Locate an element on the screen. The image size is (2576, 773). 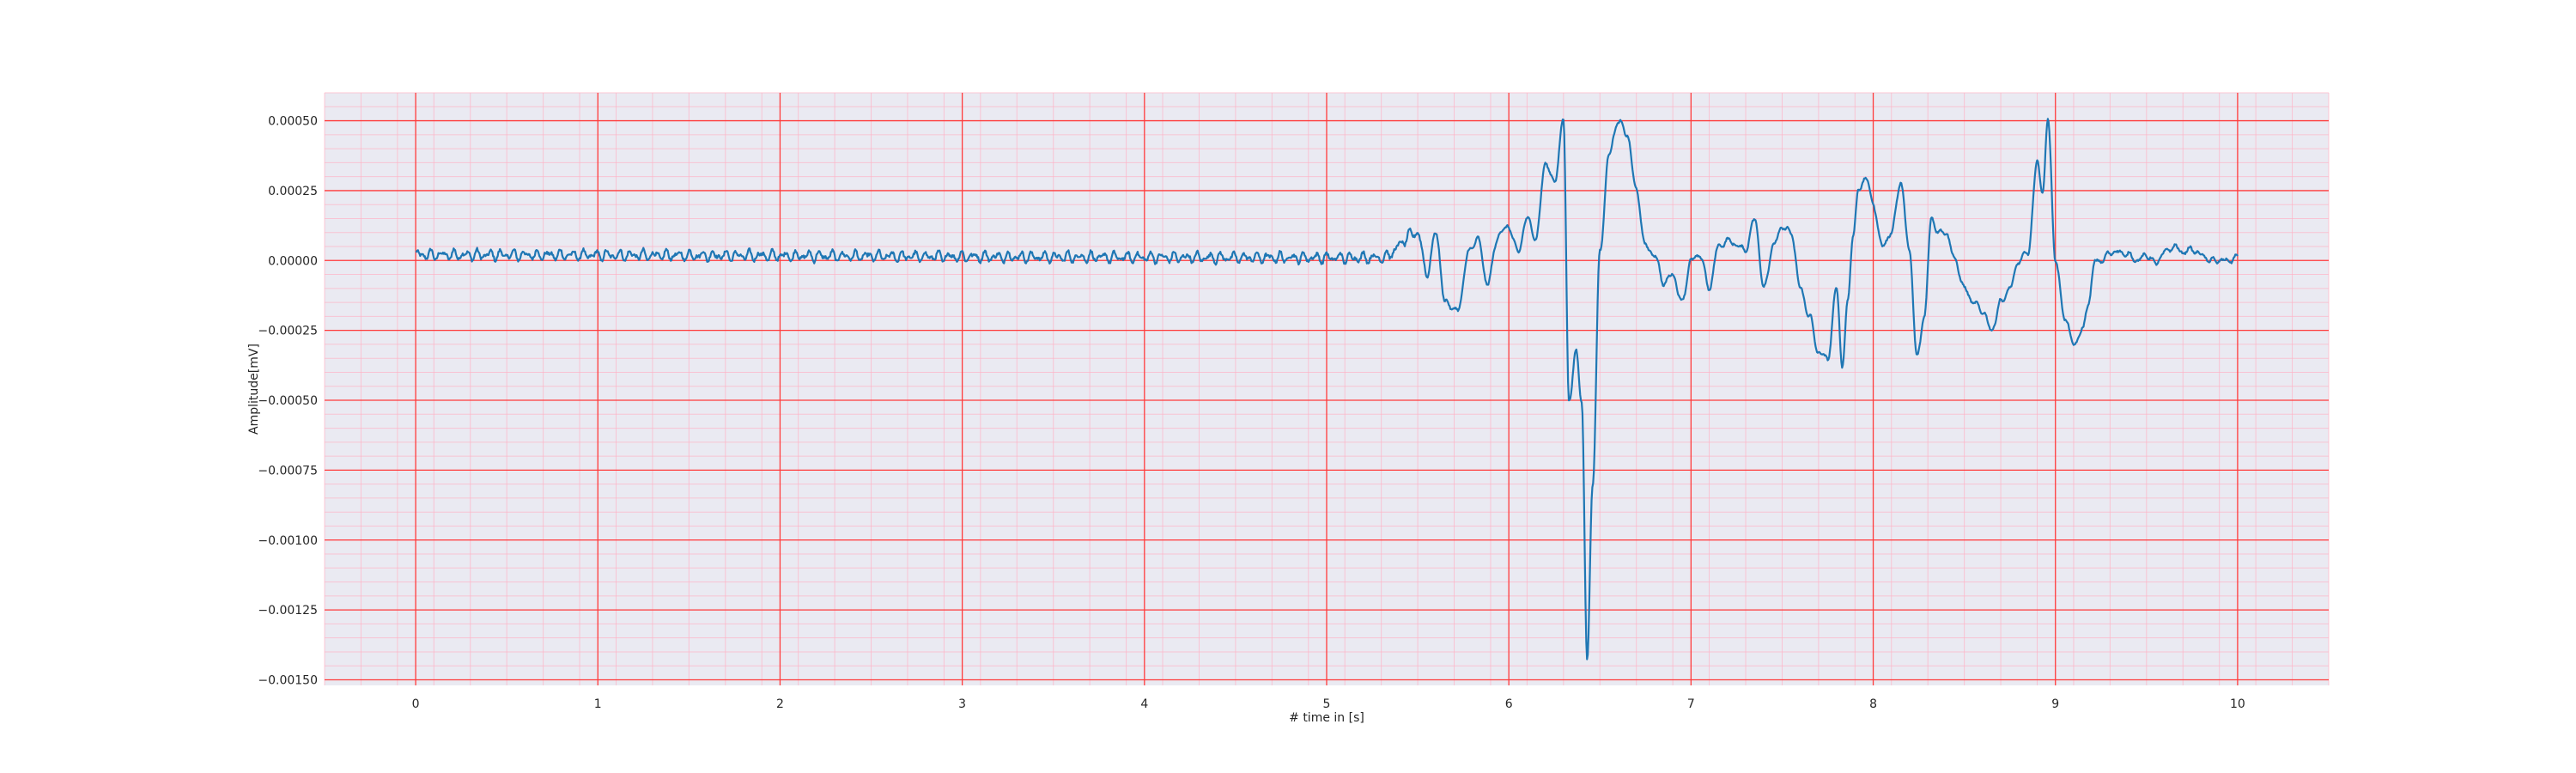
y-tick-label: −0.00075 is located at coordinates (288, 471).